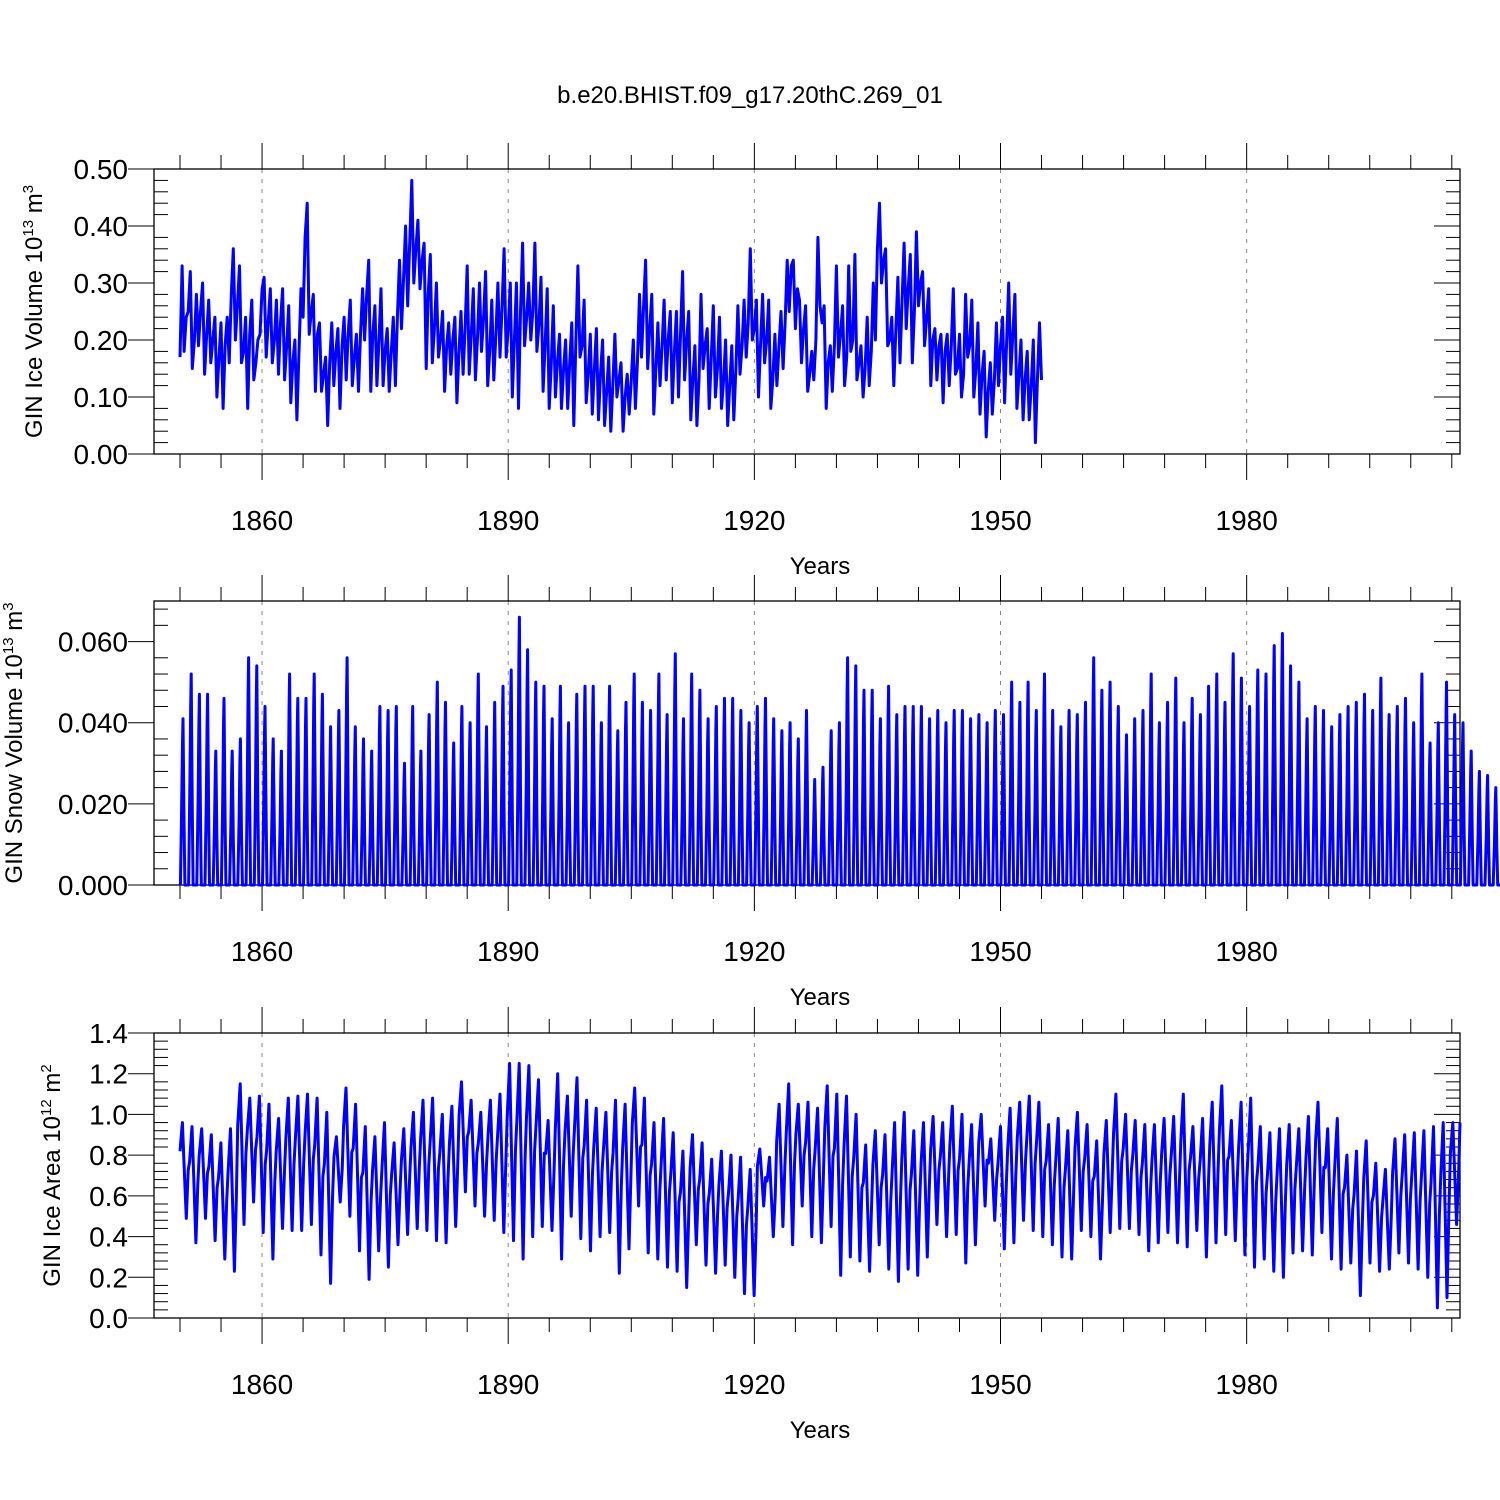 The height and width of the screenshot is (1500, 1500). What do you see at coordinates (750, 95) in the screenshot?
I see `figure-title: b.e20.BHIST.f09_g17.20thC.269_01` at bounding box center [750, 95].